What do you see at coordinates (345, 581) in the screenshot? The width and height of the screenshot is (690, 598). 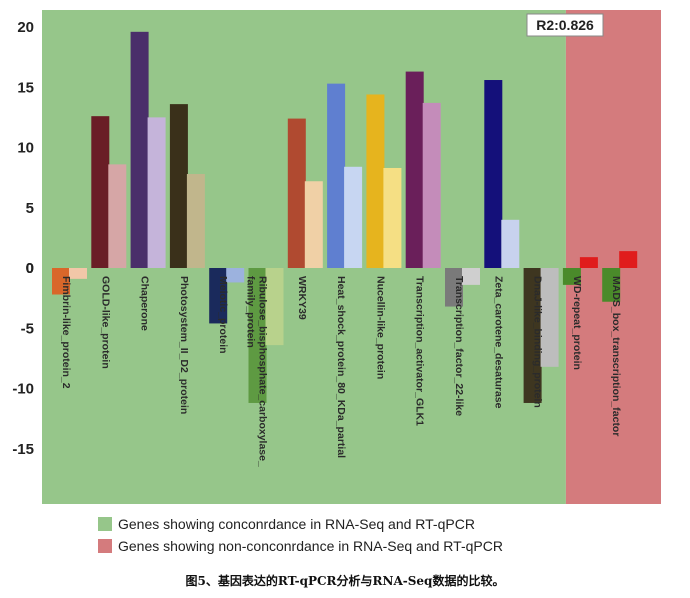 I see `figure-caption: 图5、基因表达的RT-qPCR分析与RNA-Seq数据的比较。` at bounding box center [345, 581].